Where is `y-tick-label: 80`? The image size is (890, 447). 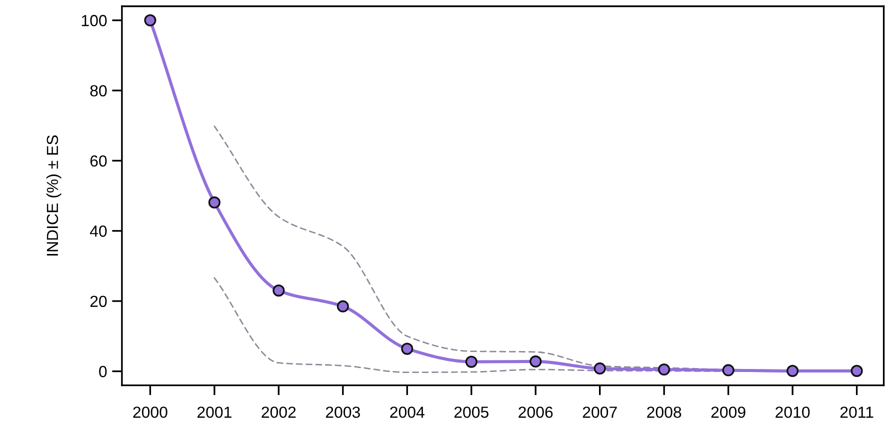 y-tick-label: 80 is located at coordinates (98, 90).